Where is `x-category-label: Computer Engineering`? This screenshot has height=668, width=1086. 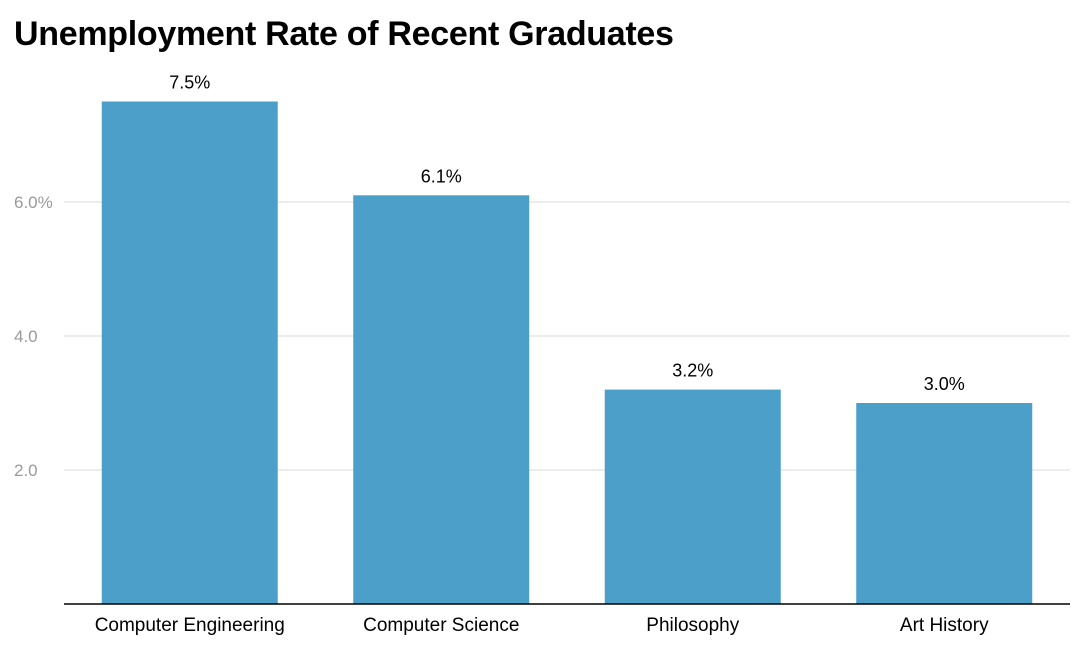 x-category-label: Computer Engineering is located at coordinates (190, 625).